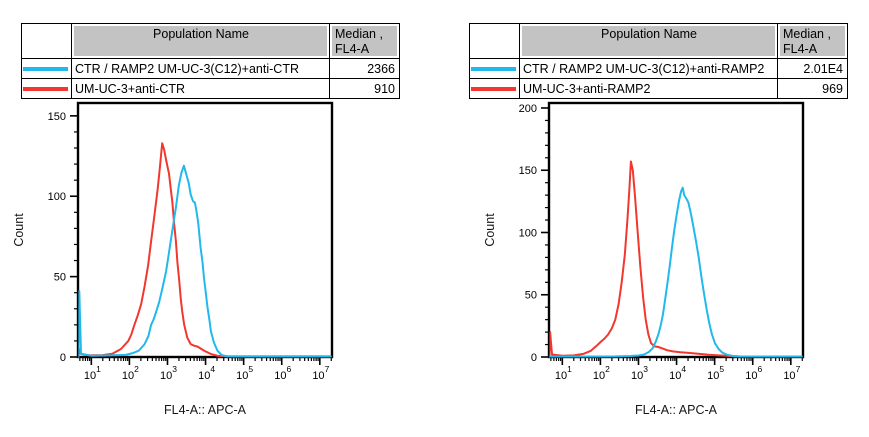  What do you see at coordinates (528, 109) in the screenshot?
I see `svg-text: 200` at bounding box center [528, 109].